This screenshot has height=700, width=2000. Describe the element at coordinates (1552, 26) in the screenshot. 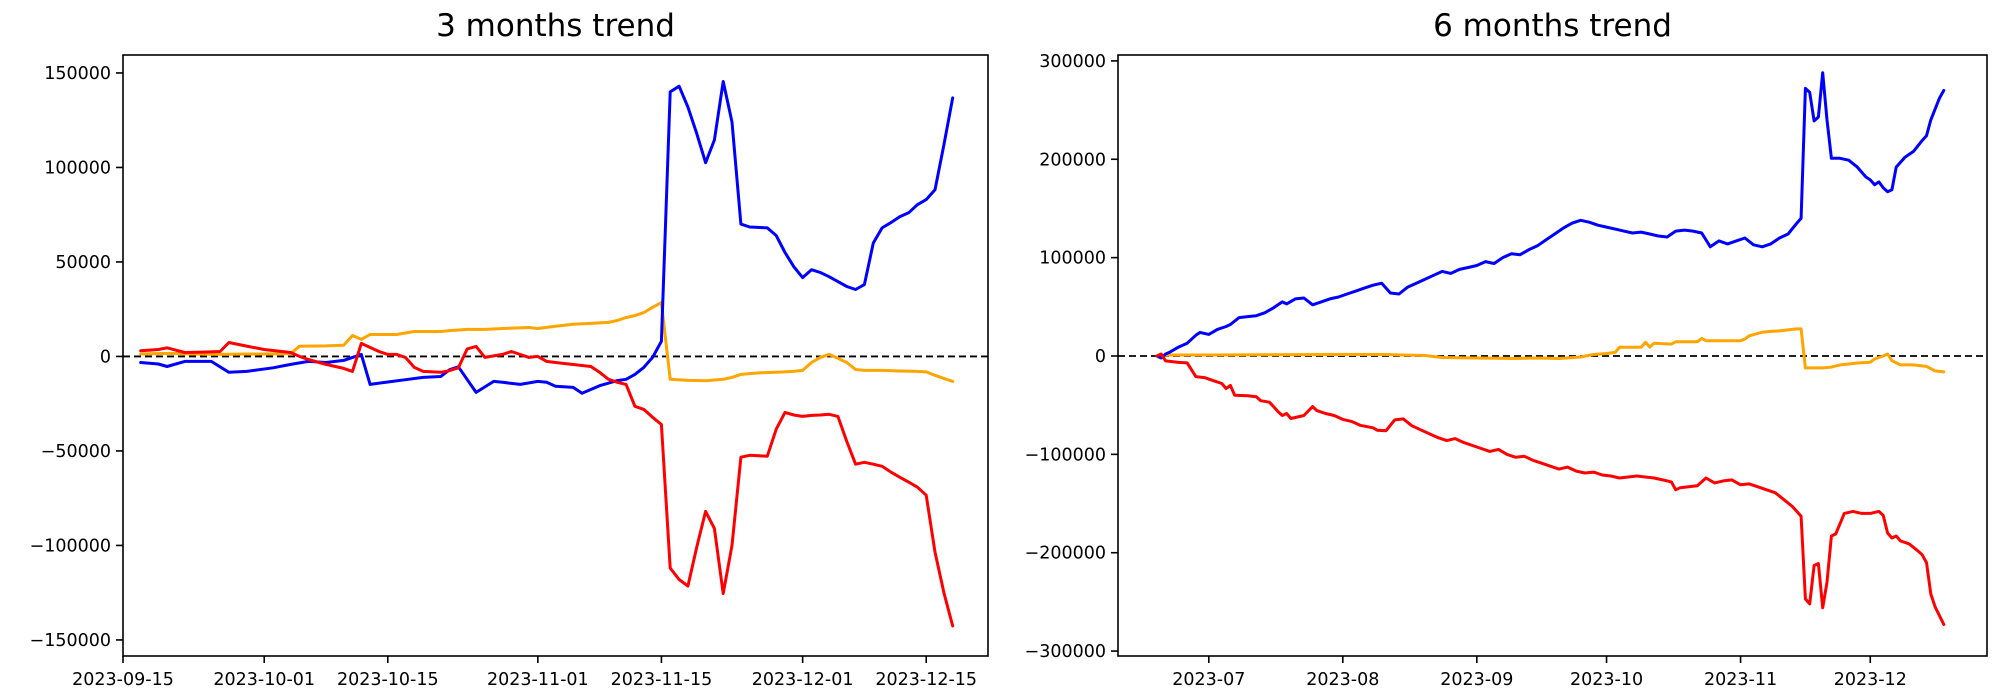

I see `chart-title-6-months: 6 months trend` at that location.